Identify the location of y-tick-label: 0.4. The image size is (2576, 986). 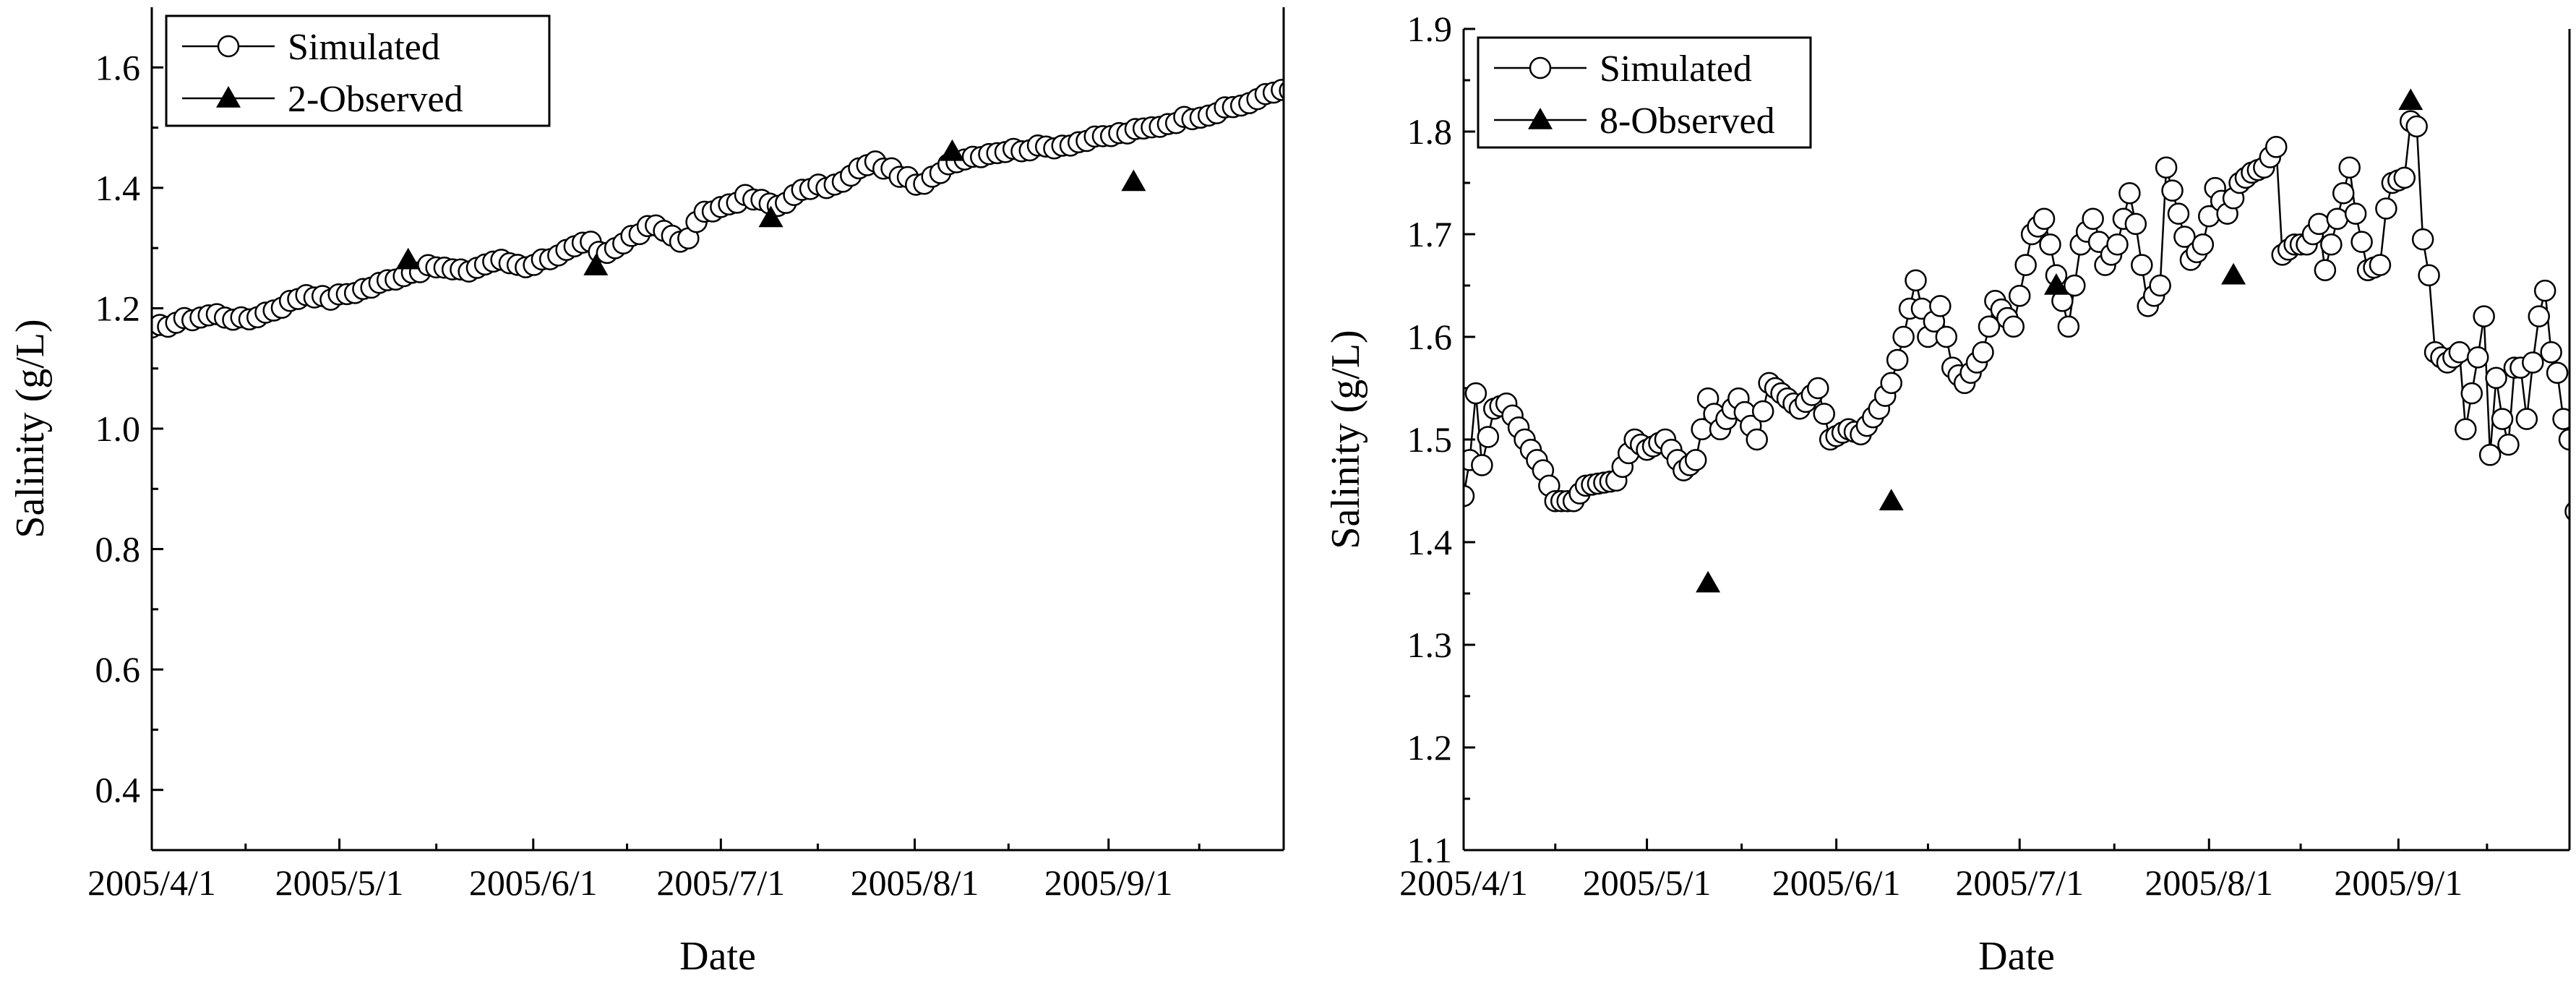
(118, 790).